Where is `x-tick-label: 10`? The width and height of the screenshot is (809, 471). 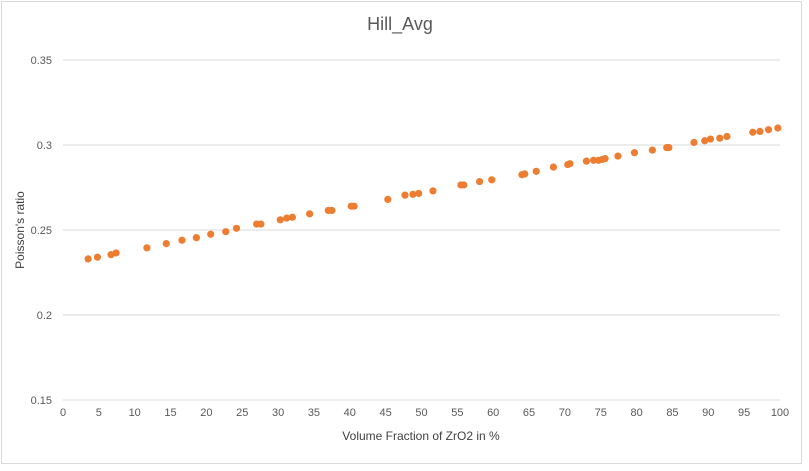 x-tick-label: 10 is located at coordinates (135, 413).